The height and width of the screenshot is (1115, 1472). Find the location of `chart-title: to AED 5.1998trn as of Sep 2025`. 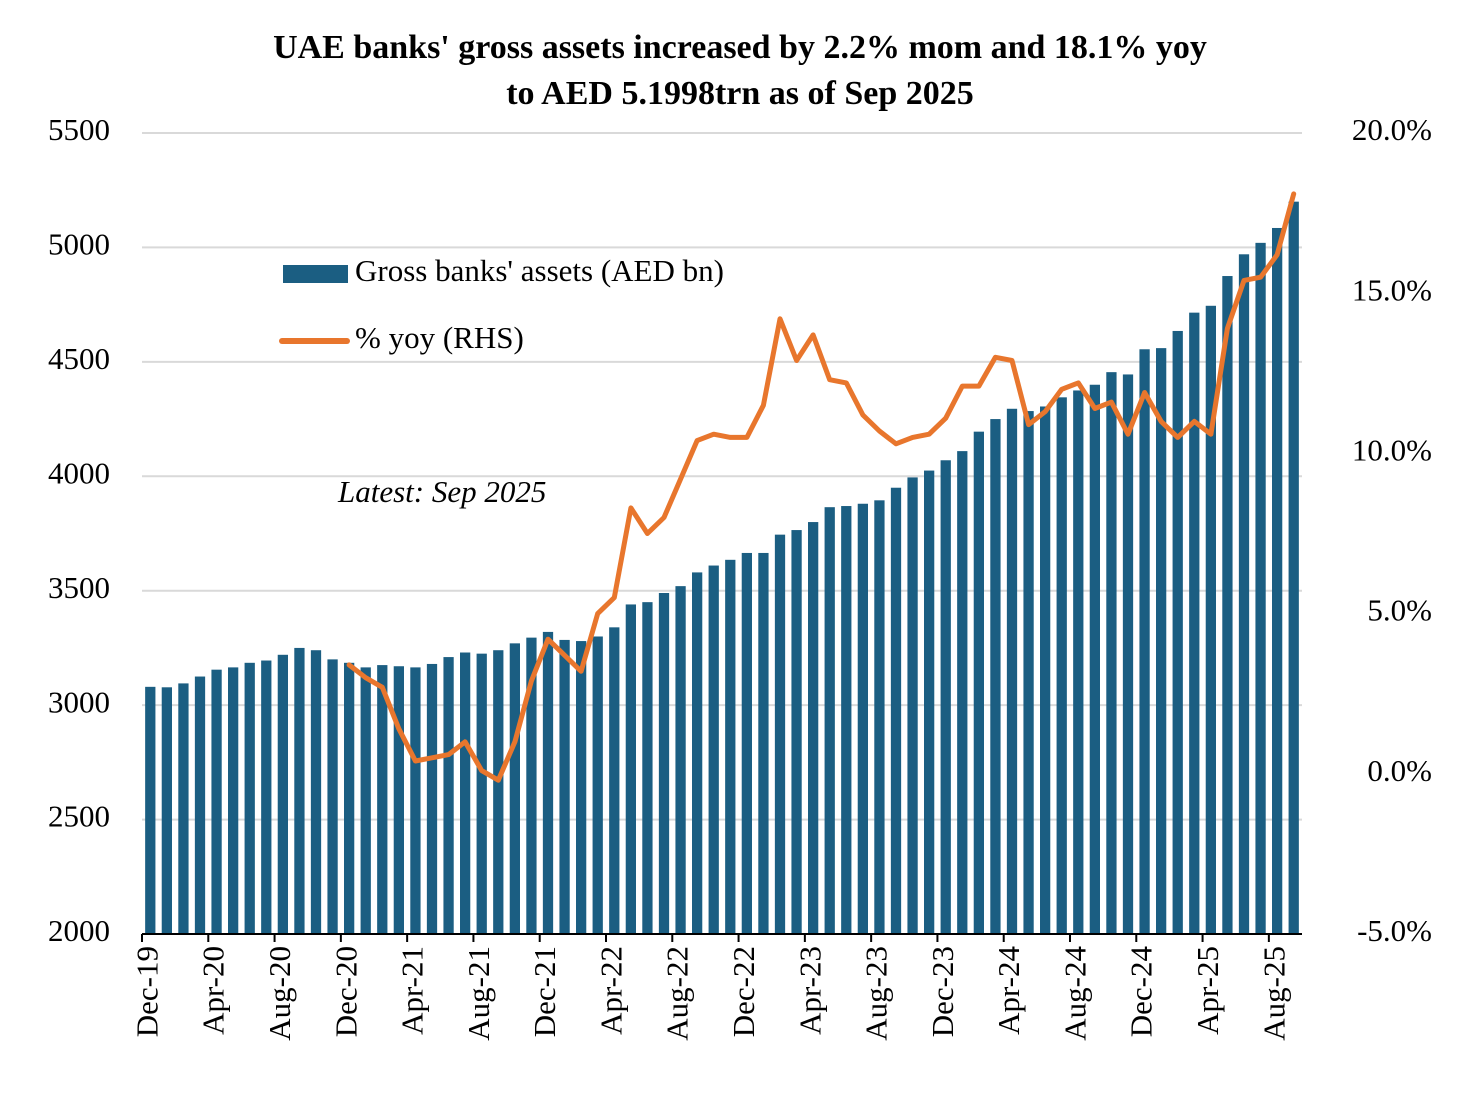

chart-title: to AED 5.1998trn as of Sep 2025 is located at coordinates (740, 93).